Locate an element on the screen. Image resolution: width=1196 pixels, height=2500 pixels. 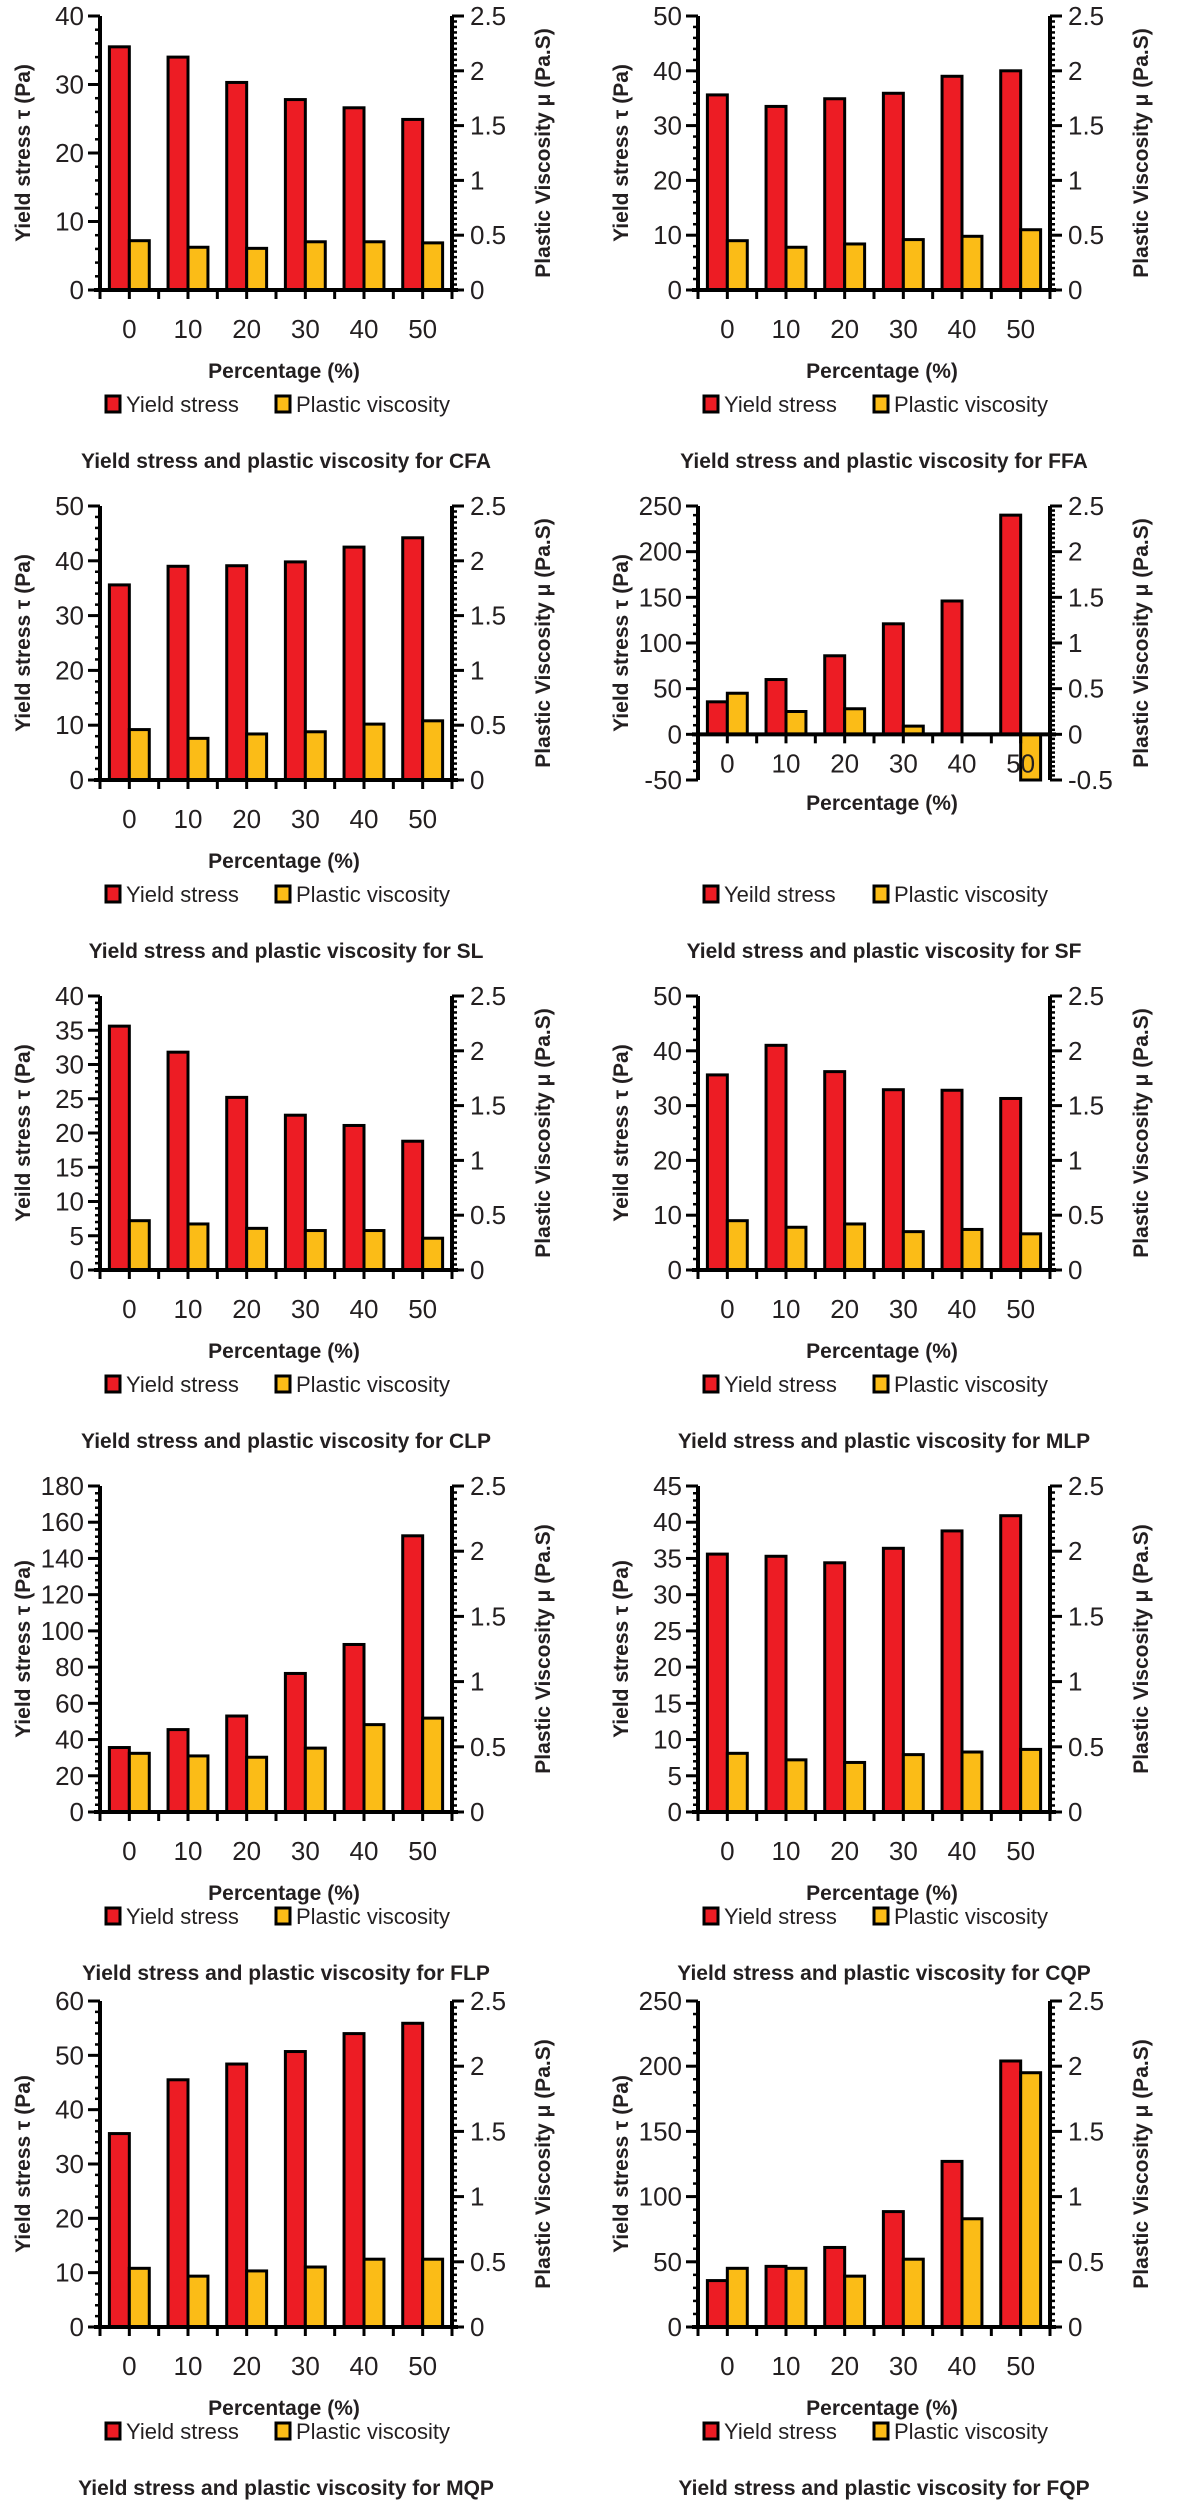
y2-tick-label: 1.5 is located at coordinates (1086, 126).